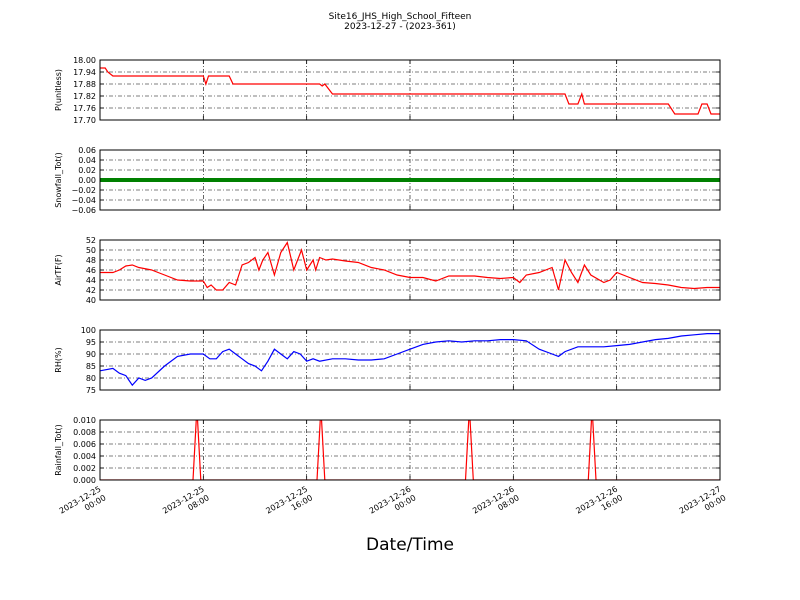  I want to click on y-tick-label: 0.00, so click(87, 180).